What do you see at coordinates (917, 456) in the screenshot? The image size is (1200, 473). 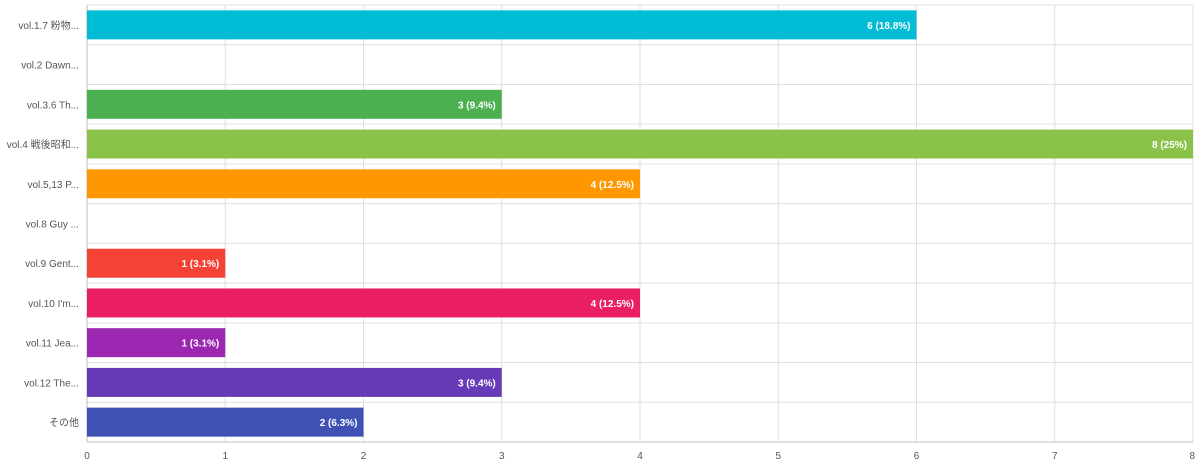 I see `x-tick-label: 6` at bounding box center [917, 456].